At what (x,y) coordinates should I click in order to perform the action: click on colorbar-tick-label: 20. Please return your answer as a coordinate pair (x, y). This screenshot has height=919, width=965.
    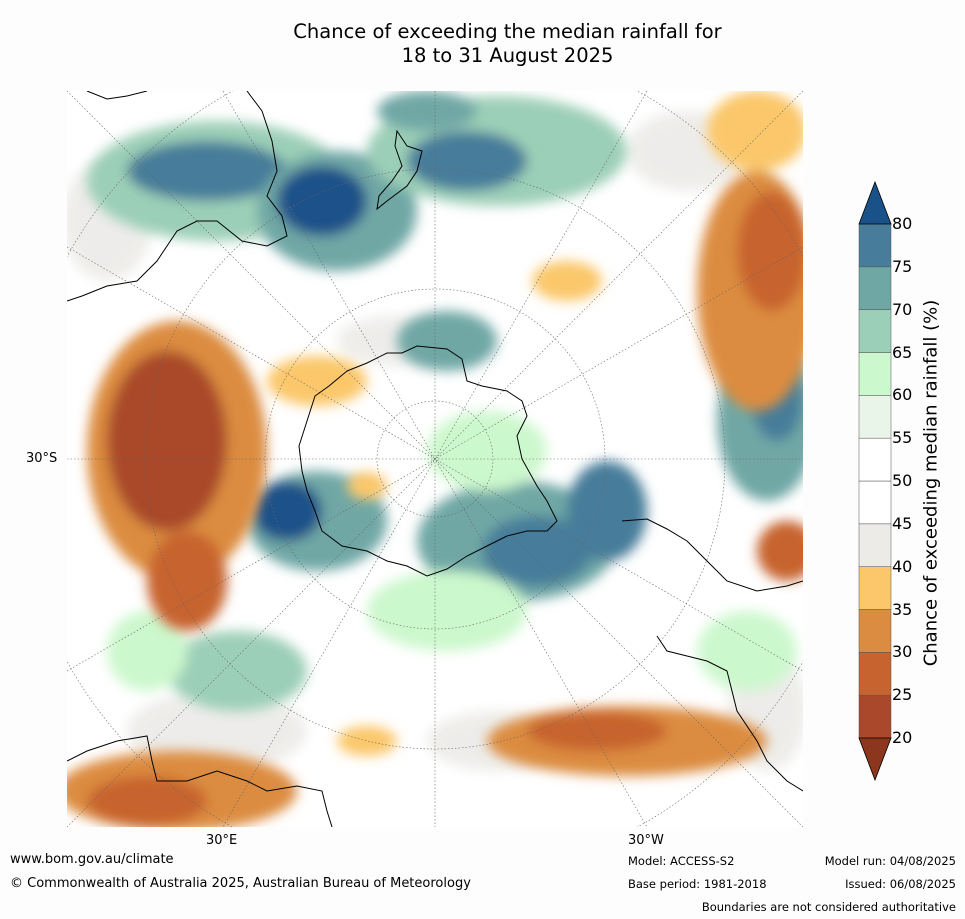
    Looking at the image, I should click on (902, 737).